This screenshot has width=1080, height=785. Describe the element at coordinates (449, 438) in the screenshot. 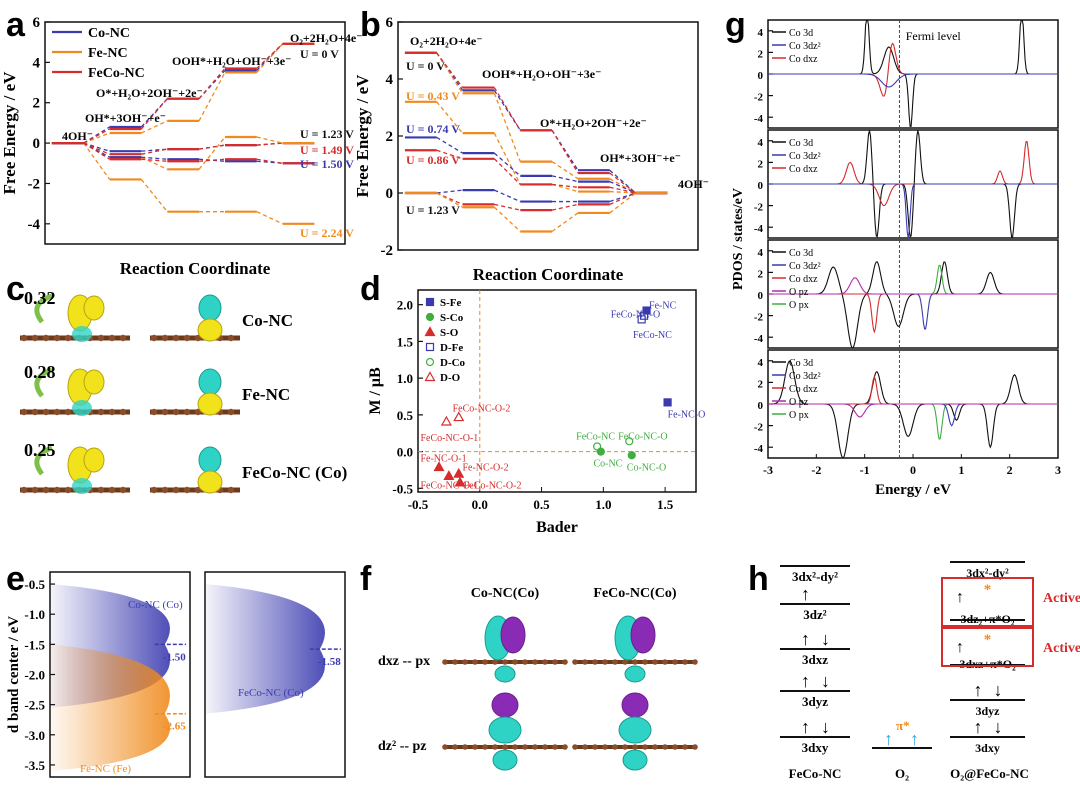

I see `panel-d-point-label: FeCo-NC-O-1` at that location.